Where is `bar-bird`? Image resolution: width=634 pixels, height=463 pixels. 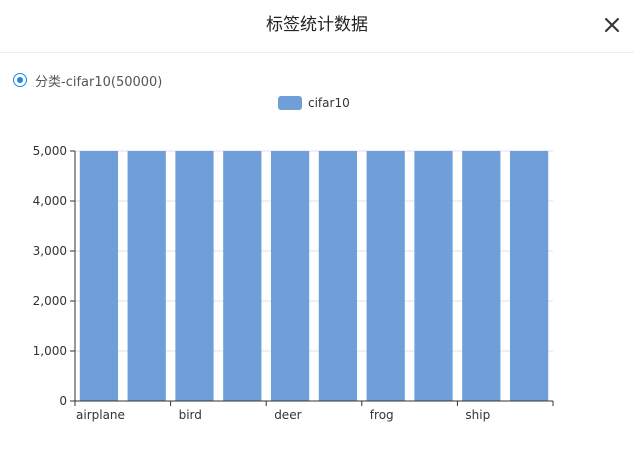
bar-bird is located at coordinates (194, 276).